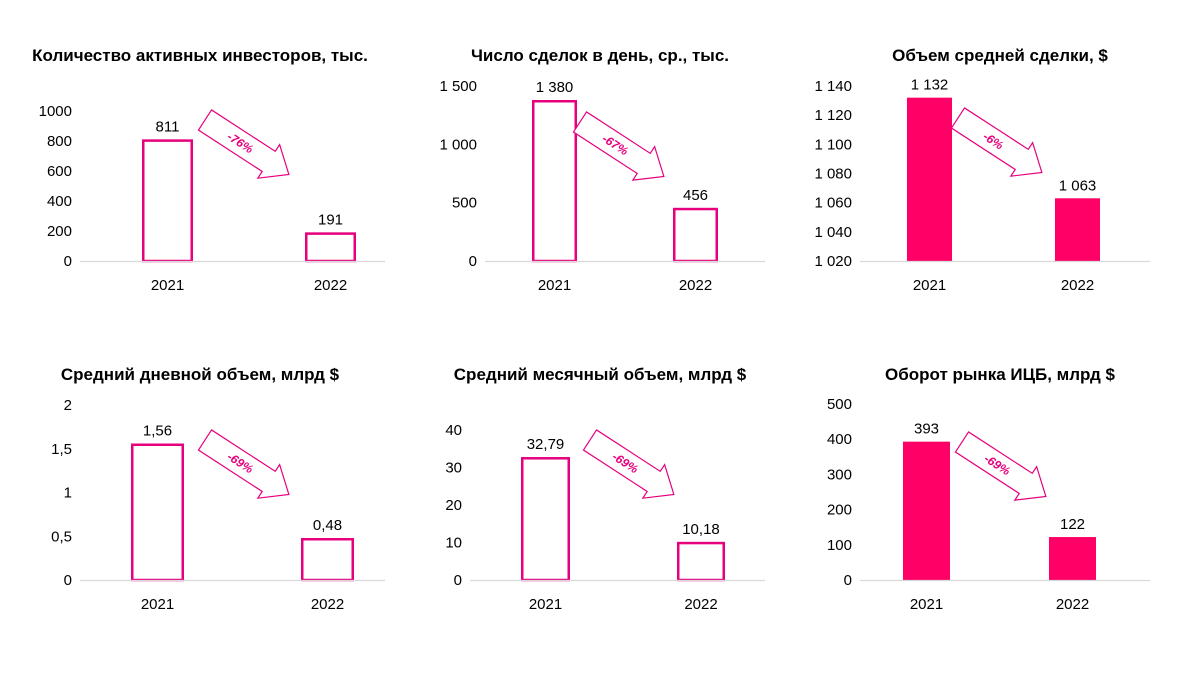 Image resolution: width=1200 pixels, height=675 pixels. I want to click on chart-title: Число сделок в день, ср., тыс., so click(600, 55).